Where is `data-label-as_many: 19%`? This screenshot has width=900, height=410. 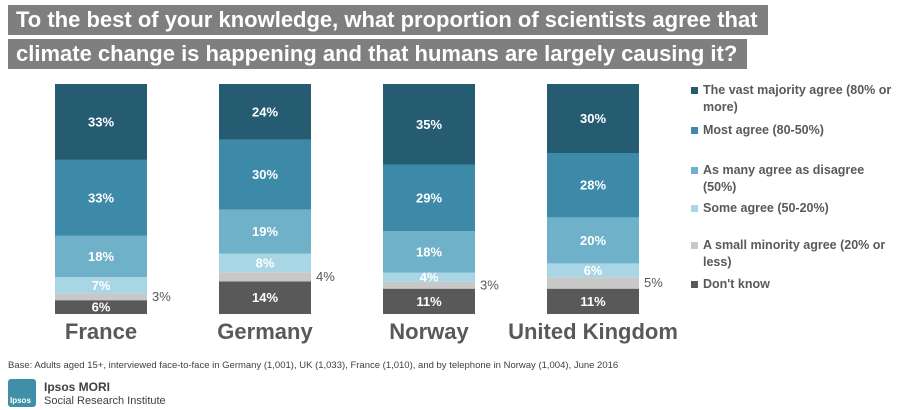 data-label-as_many: 19% is located at coordinates (265, 231).